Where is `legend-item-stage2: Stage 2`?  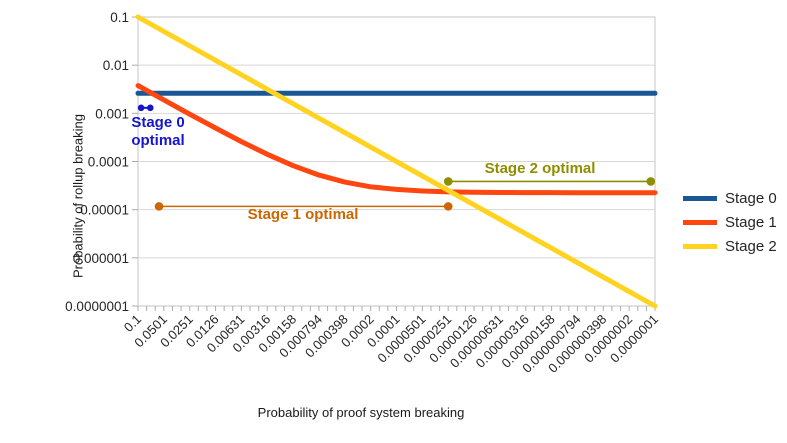 legend-item-stage2: Stage 2 is located at coordinates (730, 246).